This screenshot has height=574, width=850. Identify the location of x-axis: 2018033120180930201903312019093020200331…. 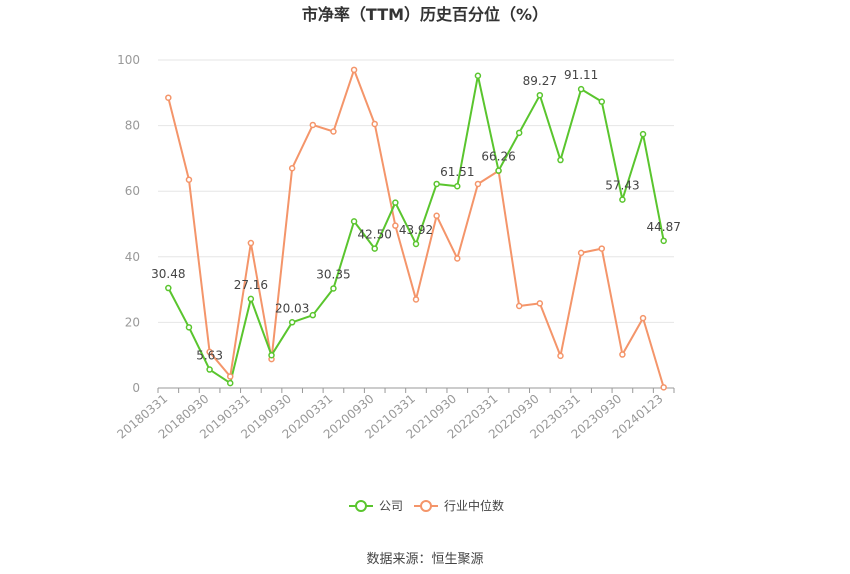
(394, 414).